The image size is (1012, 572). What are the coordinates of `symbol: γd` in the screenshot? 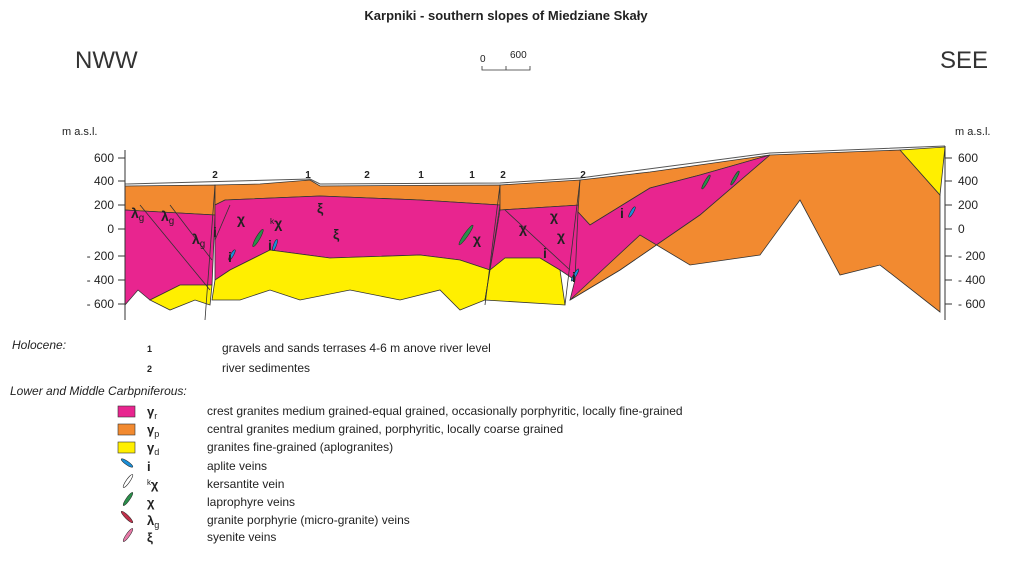 It's located at (153, 448).